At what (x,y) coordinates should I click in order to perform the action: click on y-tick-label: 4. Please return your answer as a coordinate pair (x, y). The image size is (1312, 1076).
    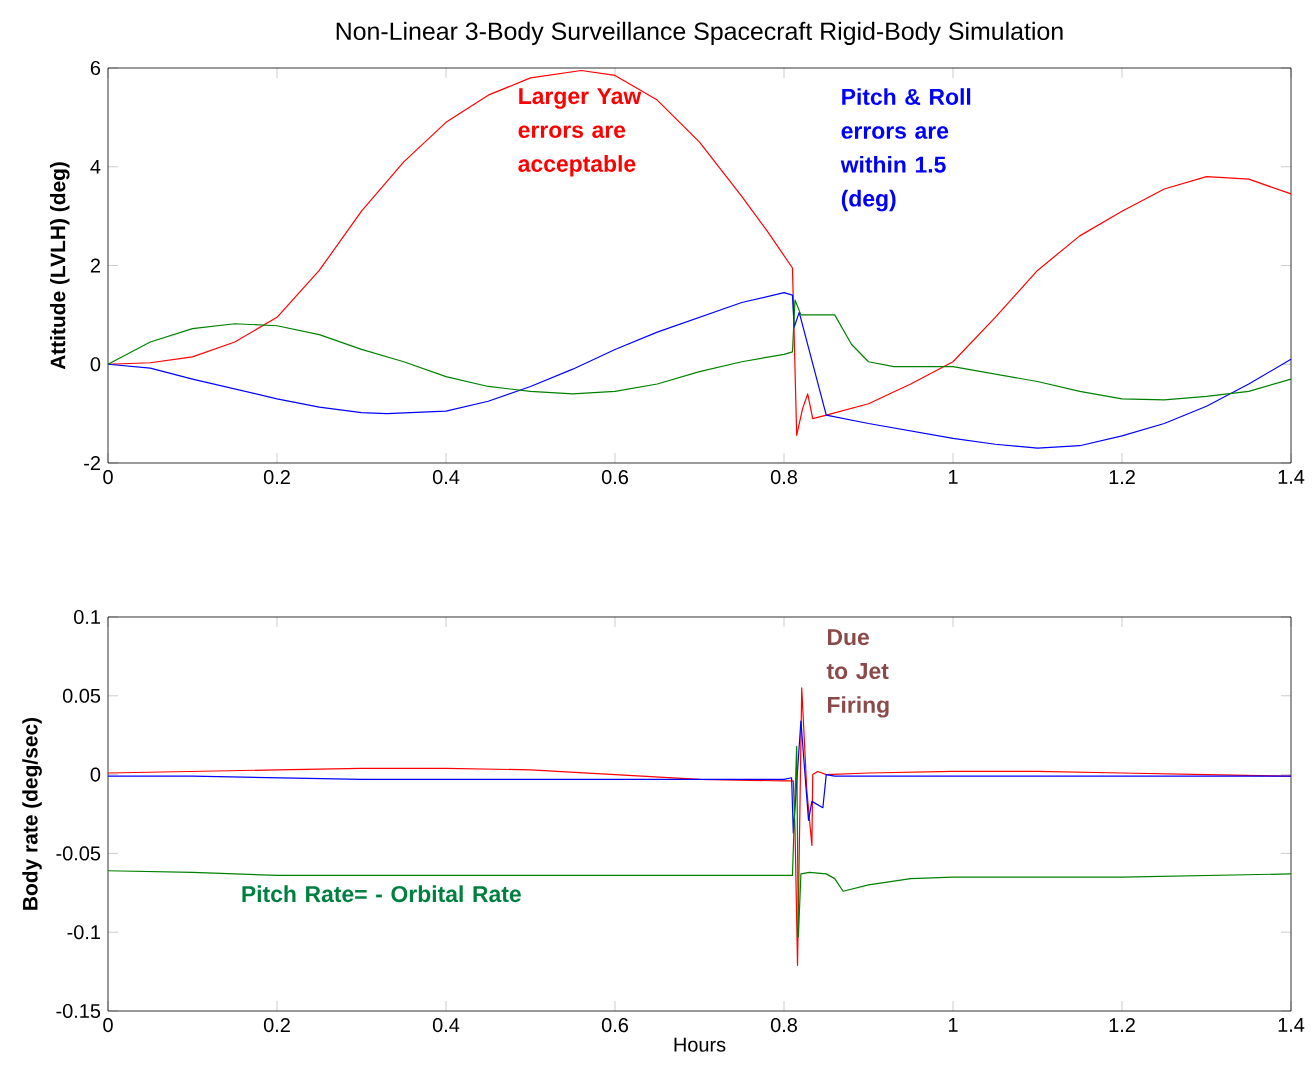
    Looking at the image, I should click on (95, 166).